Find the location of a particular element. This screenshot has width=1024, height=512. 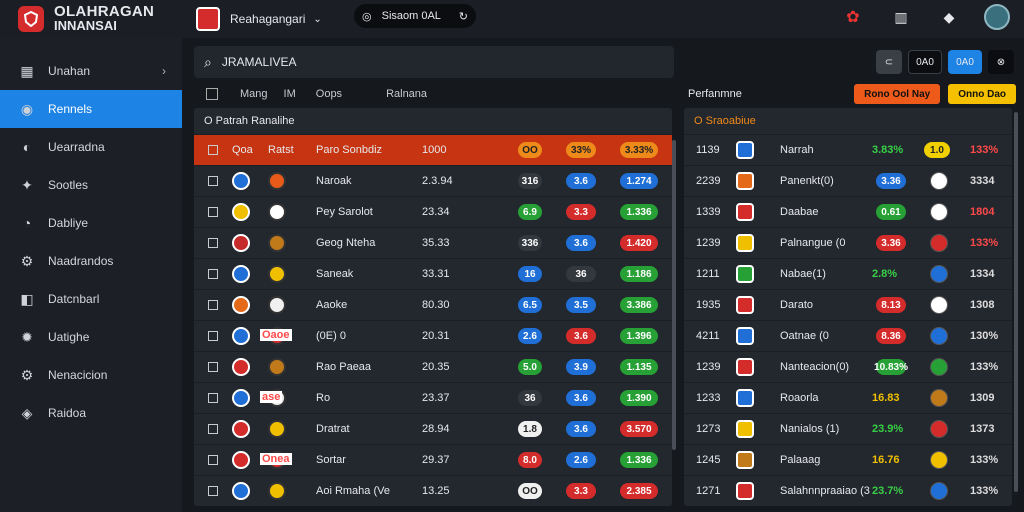

table-row: ase Ro 23.37 36 3.6 1.390 is located at coordinates (433, 397).